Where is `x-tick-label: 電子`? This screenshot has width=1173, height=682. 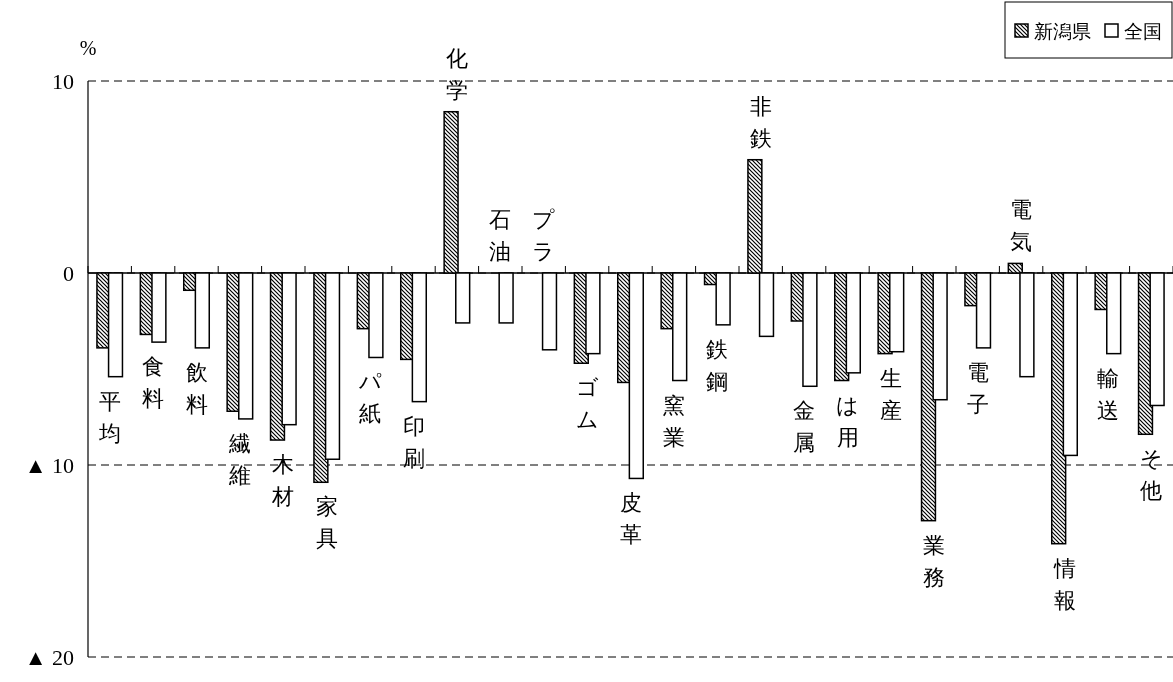 x-tick-label: 電子 is located at coordinates (977, 388).